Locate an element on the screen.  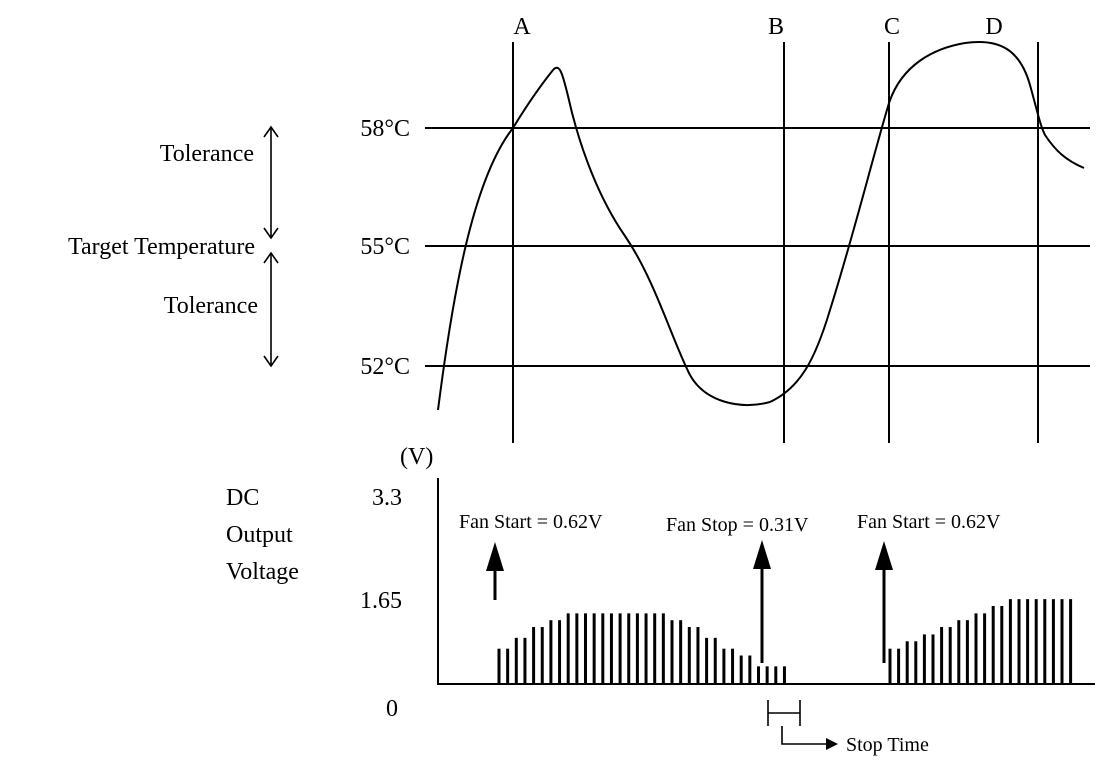
fan-stop-arrow-icon is located at coordinates (762, 601).